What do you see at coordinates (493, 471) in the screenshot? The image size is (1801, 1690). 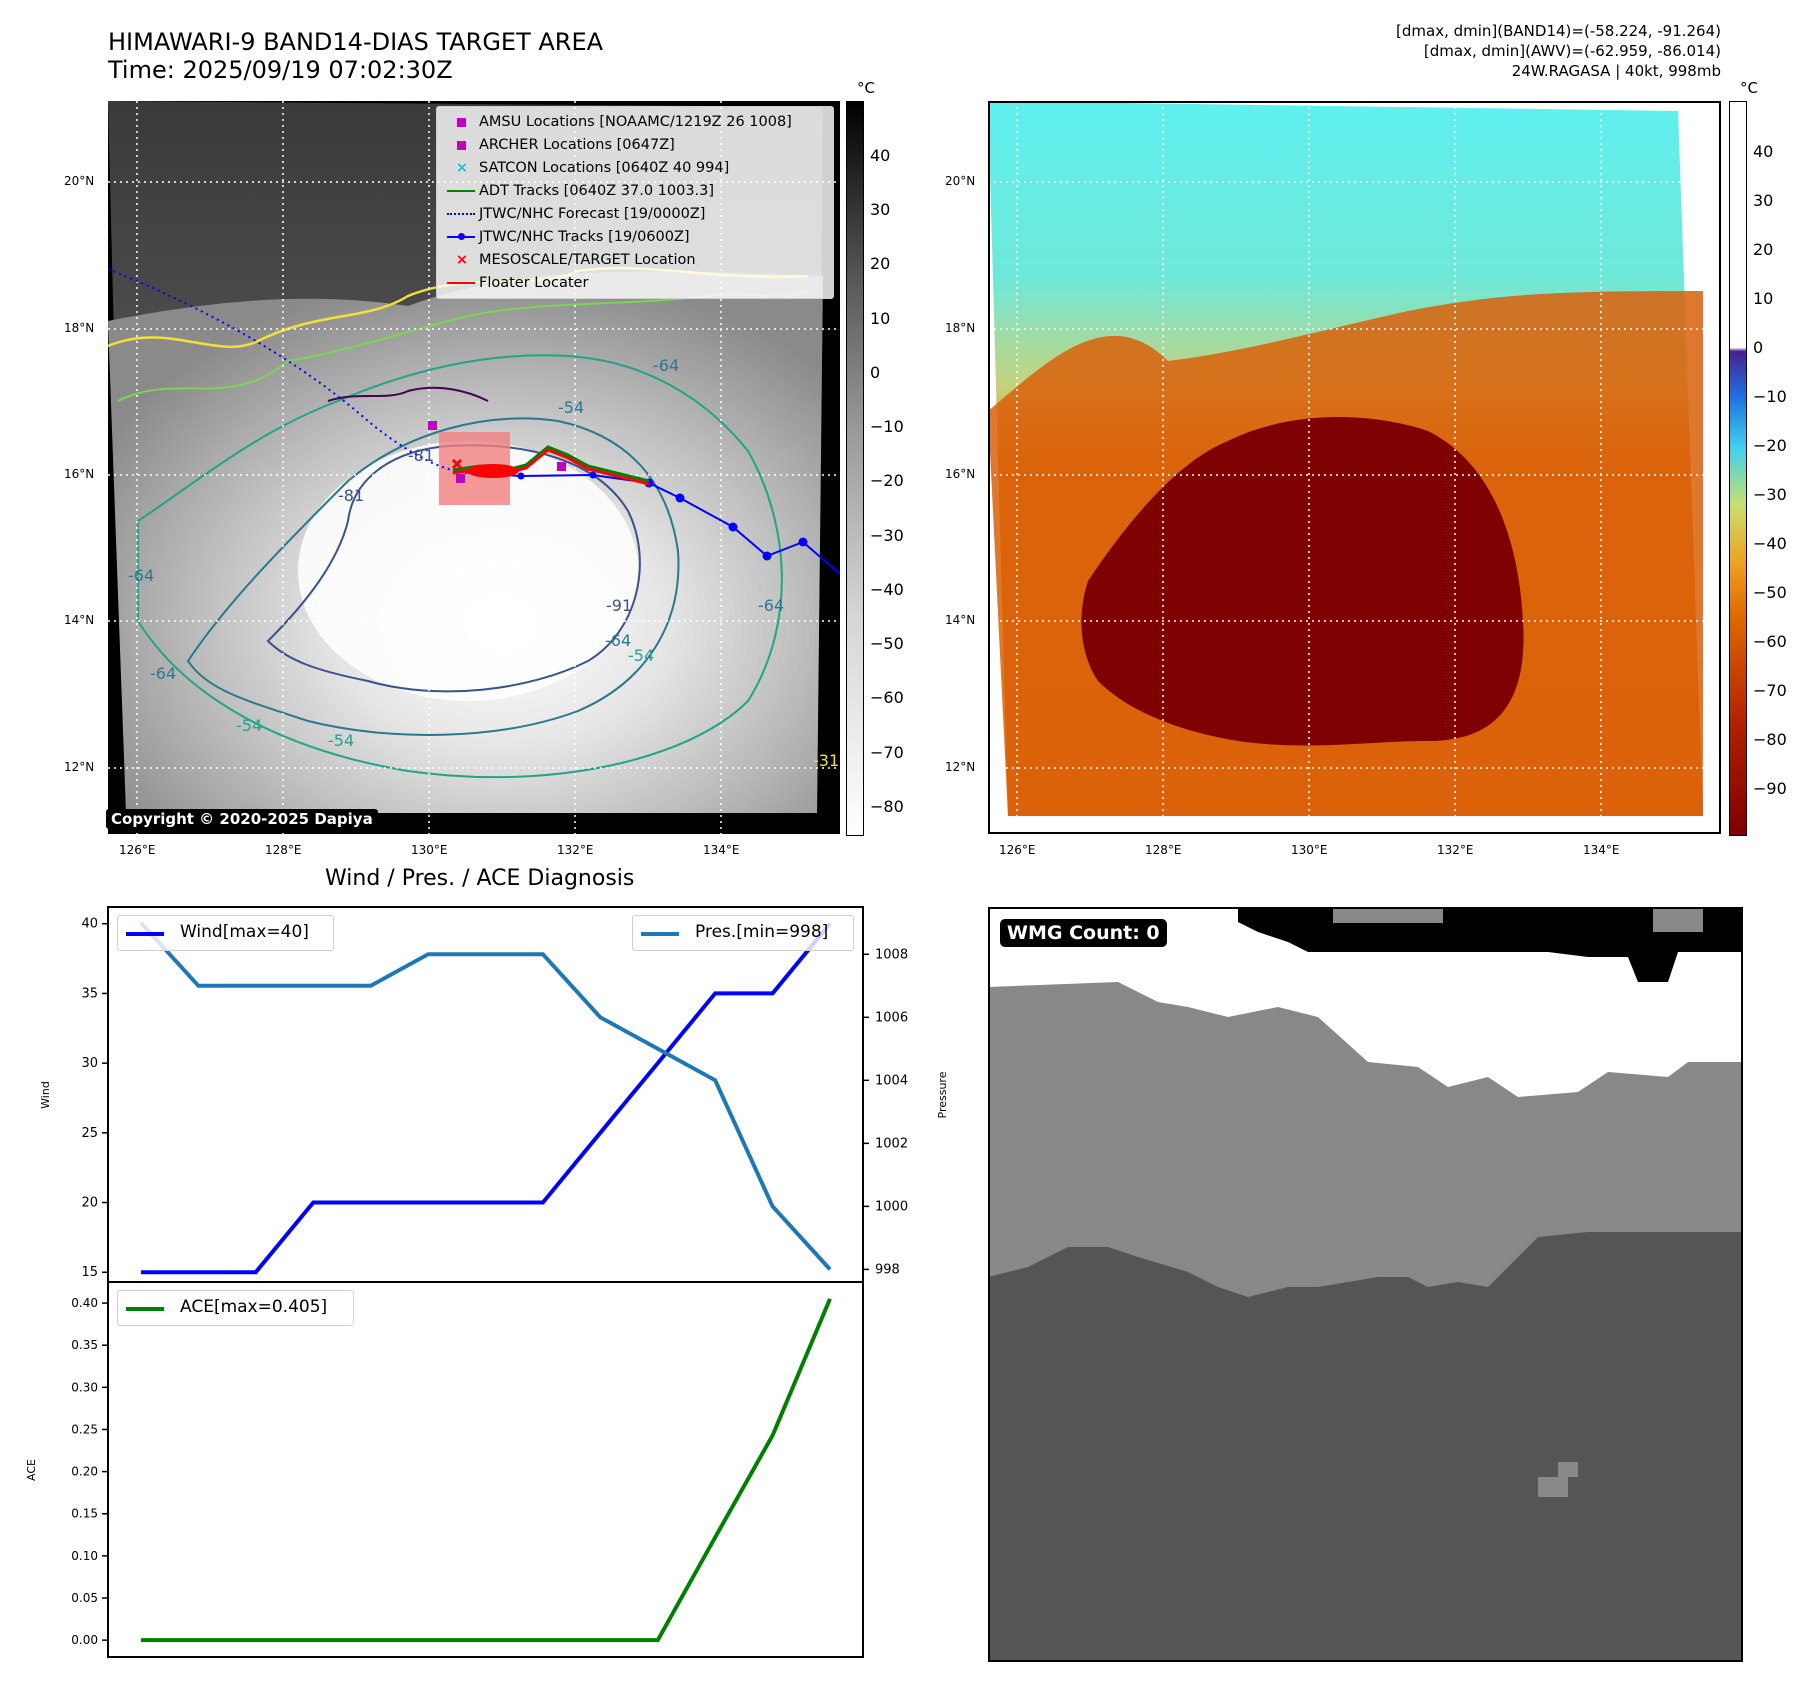 I see `floater-blob` at bounding box center [493, 471].